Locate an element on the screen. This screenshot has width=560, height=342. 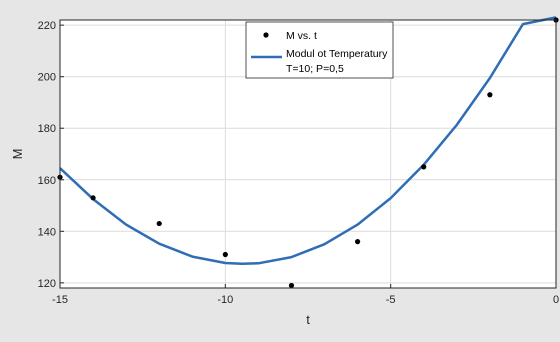
x-tick-label: 0 is located at coordinates (556, 300).